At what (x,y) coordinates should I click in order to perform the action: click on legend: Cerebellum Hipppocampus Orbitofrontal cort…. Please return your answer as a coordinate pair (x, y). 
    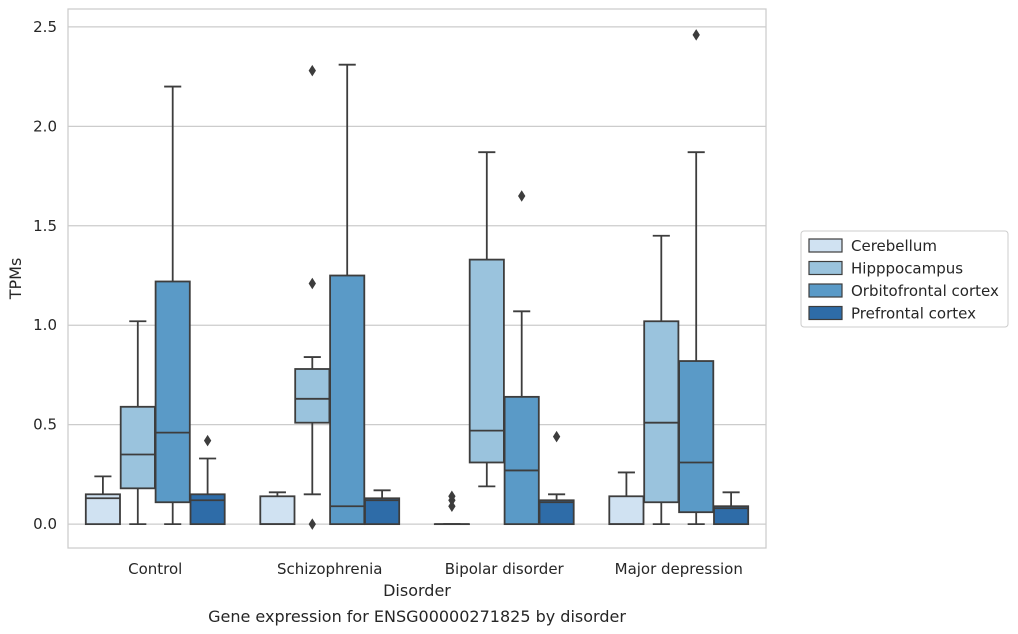
    Looking at the image, I should click on (904, 279).